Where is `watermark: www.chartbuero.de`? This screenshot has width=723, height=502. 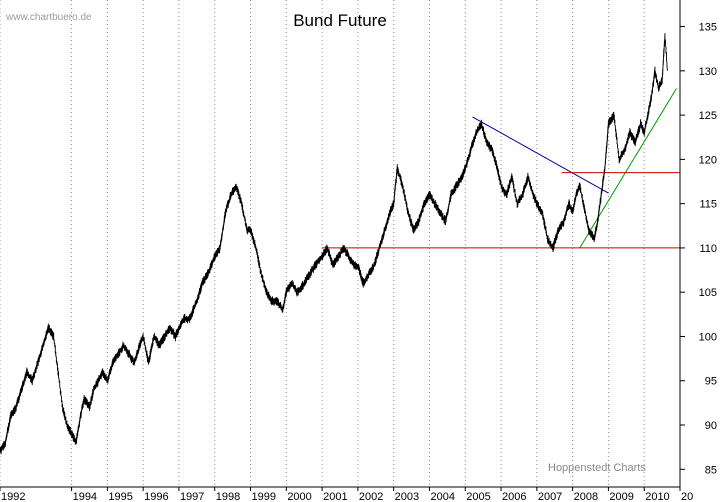 watermark: www.chartbuero.de is located at coordinates (48, 17).